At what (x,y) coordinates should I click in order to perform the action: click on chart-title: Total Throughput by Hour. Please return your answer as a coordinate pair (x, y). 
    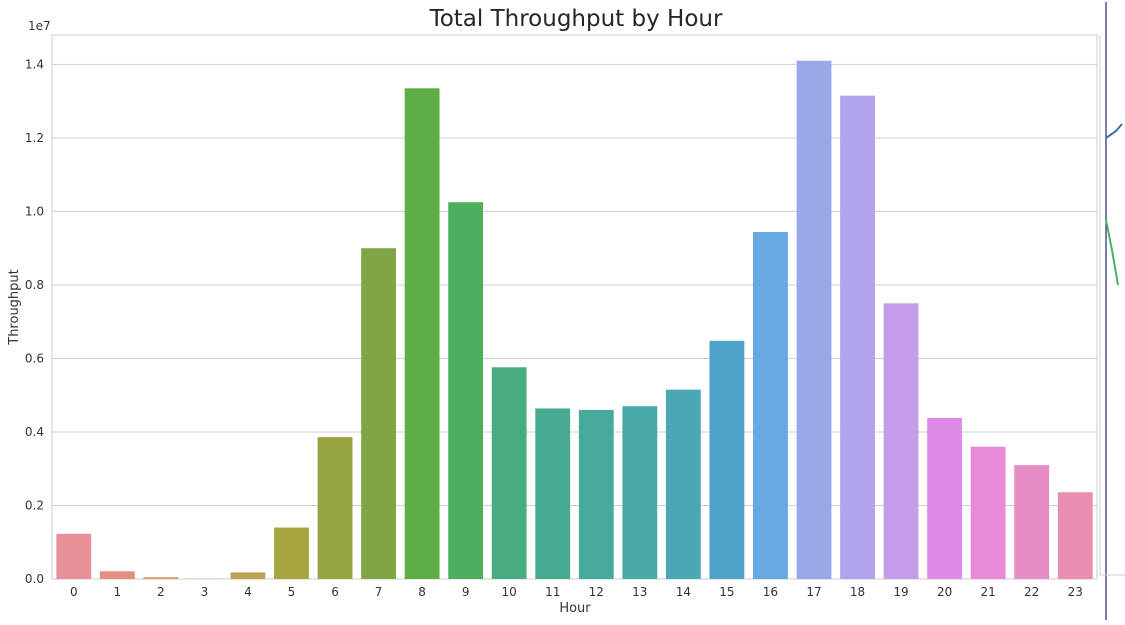
    Looking at the image, I should click on (576, 19).